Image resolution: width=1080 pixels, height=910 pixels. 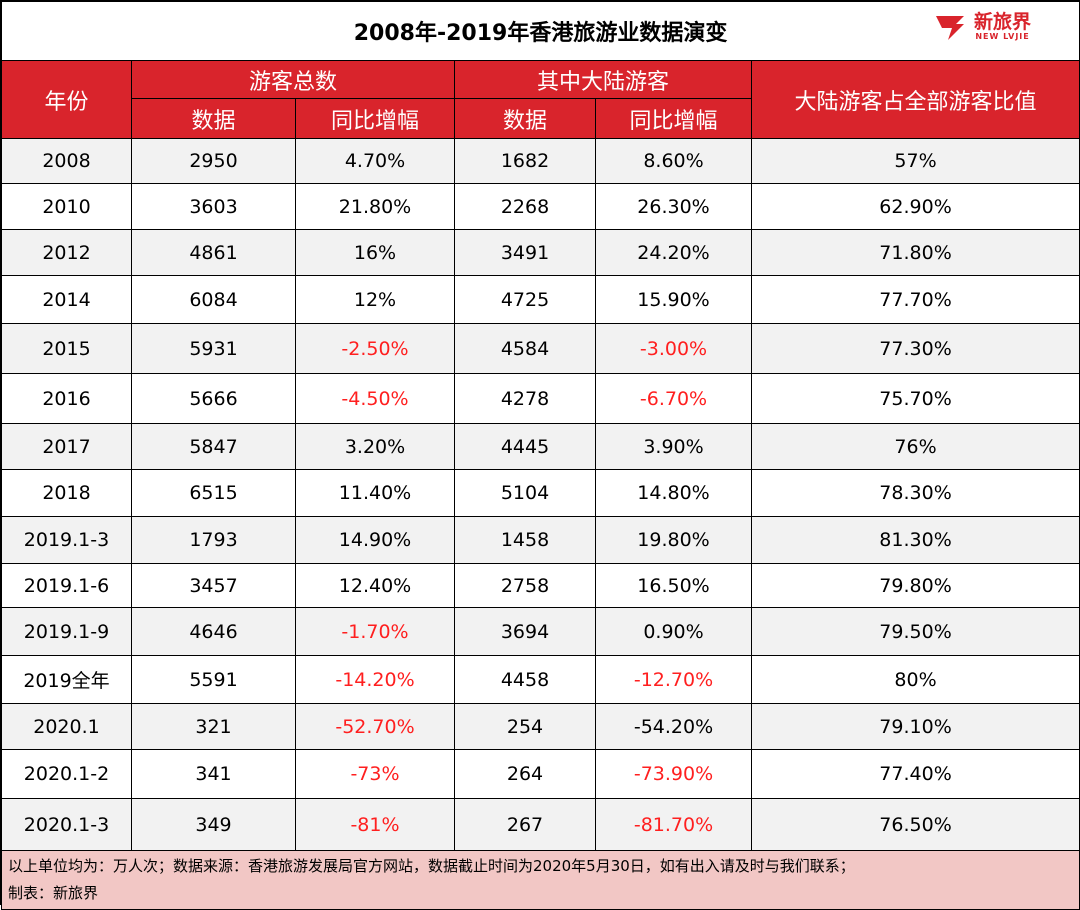 I want to click on cell-total-yoy: 12%, so click(x=375, y=299).